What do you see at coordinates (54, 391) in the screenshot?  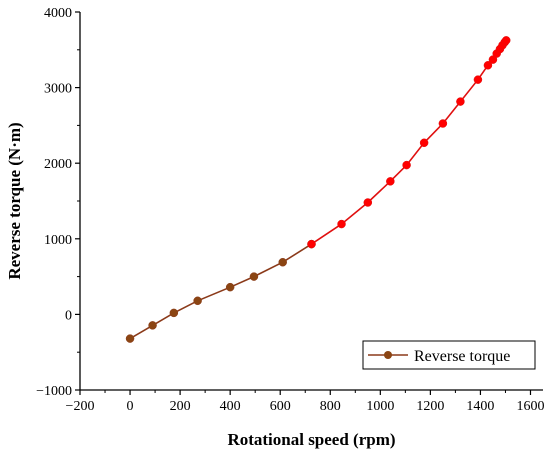 I see `y-tick-label: −1000` at bounding box center [54, 391].